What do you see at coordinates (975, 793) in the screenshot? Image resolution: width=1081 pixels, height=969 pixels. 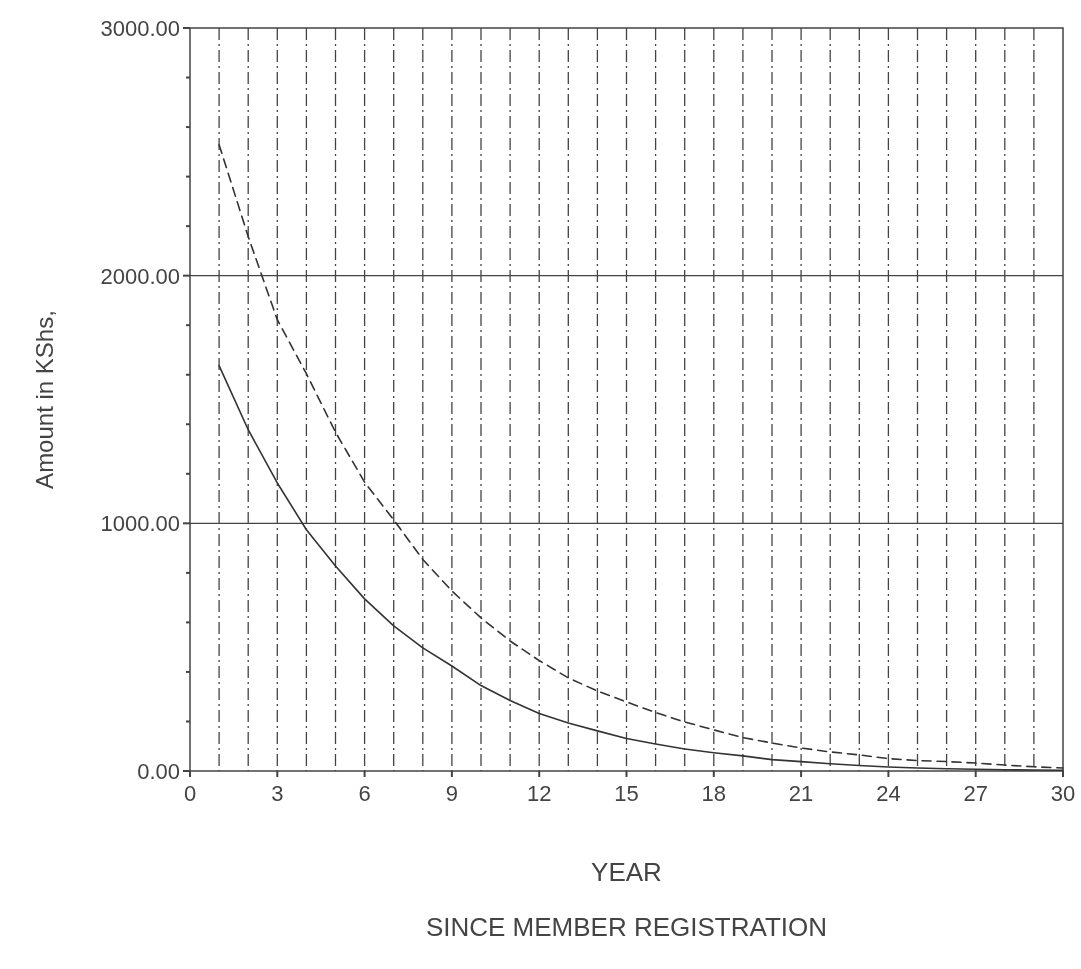 I see `x-tick-label: 27` at bounding box center [975, 793].